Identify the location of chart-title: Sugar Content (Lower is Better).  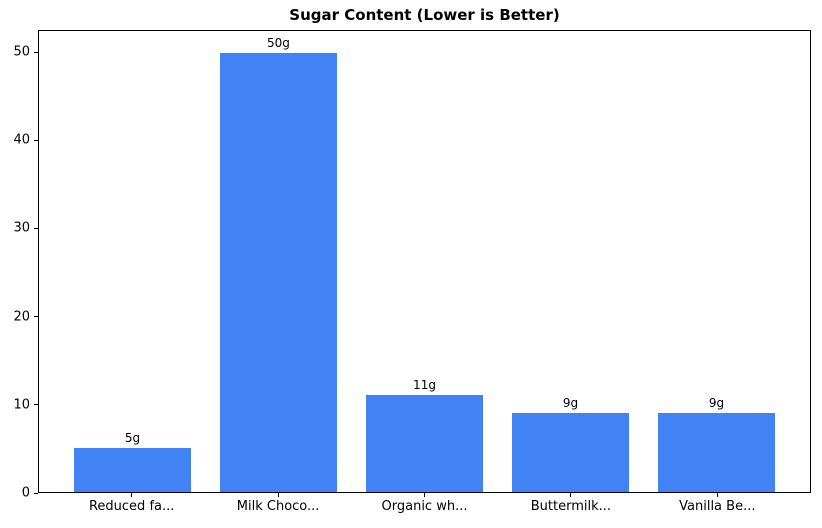
(424, 15).